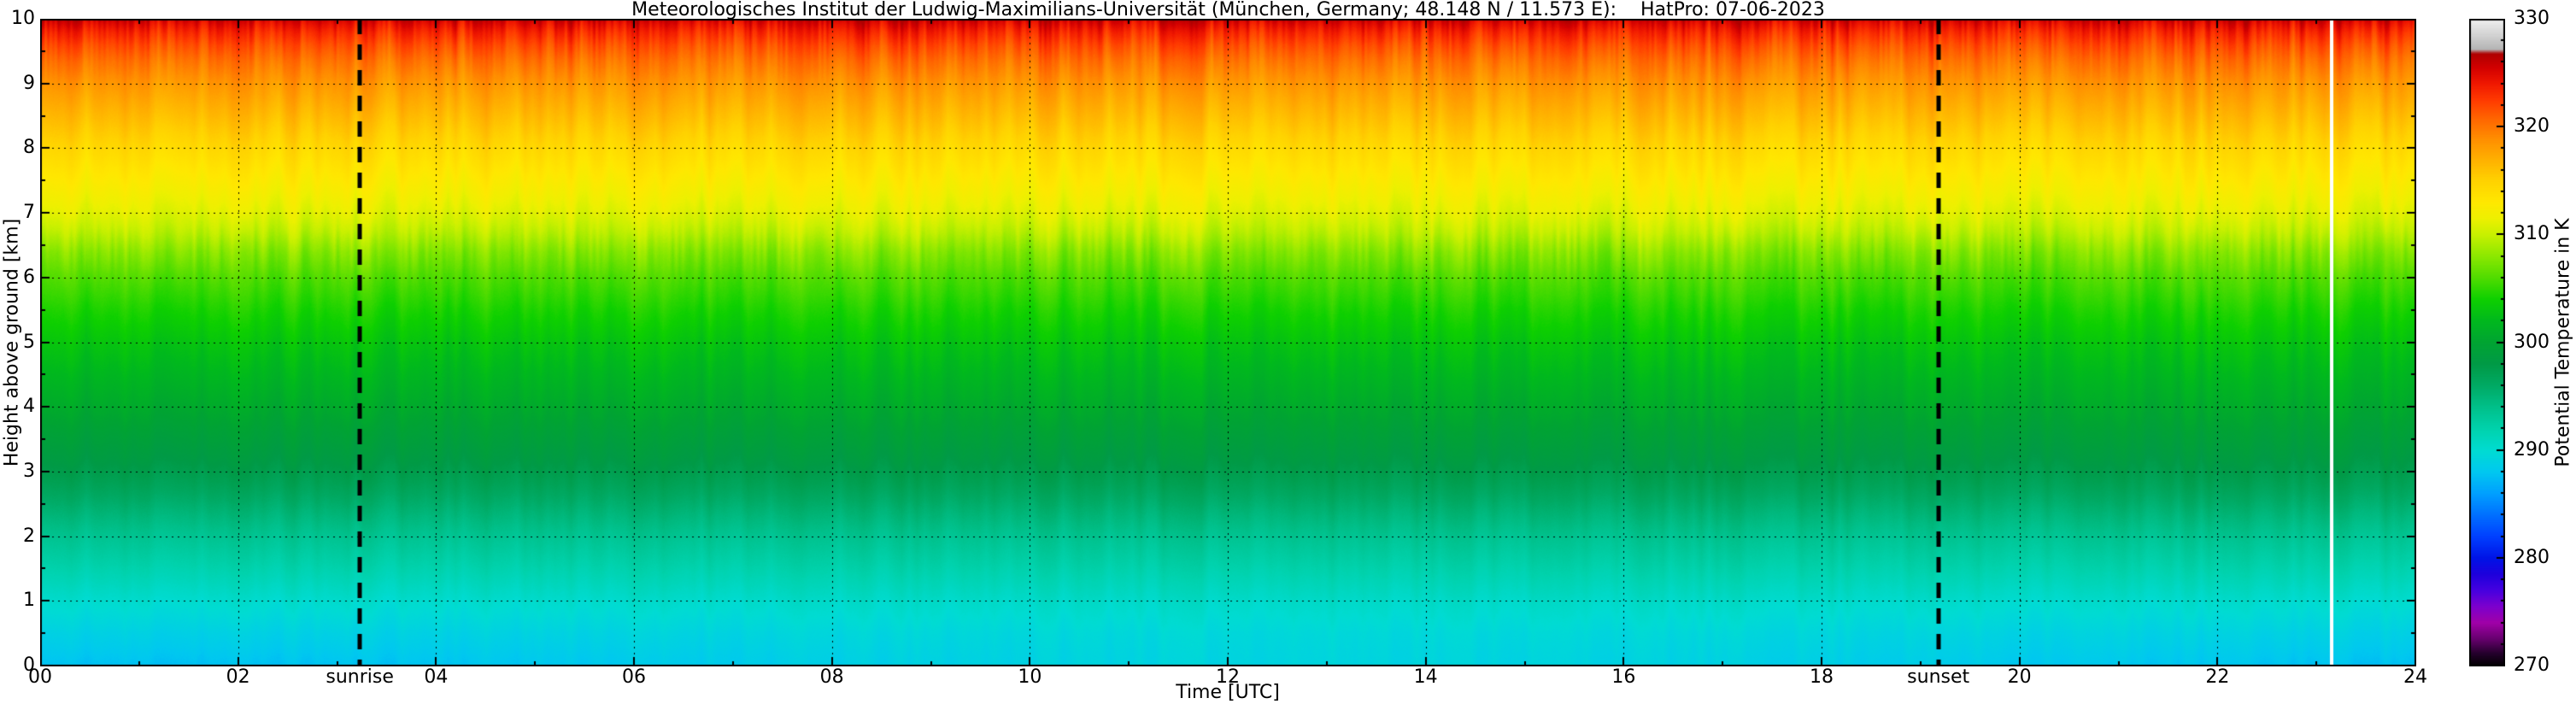 The height and width of the screenshot is (704, 2576). I want to click on y-tick-label: 5, so click(29, 342).